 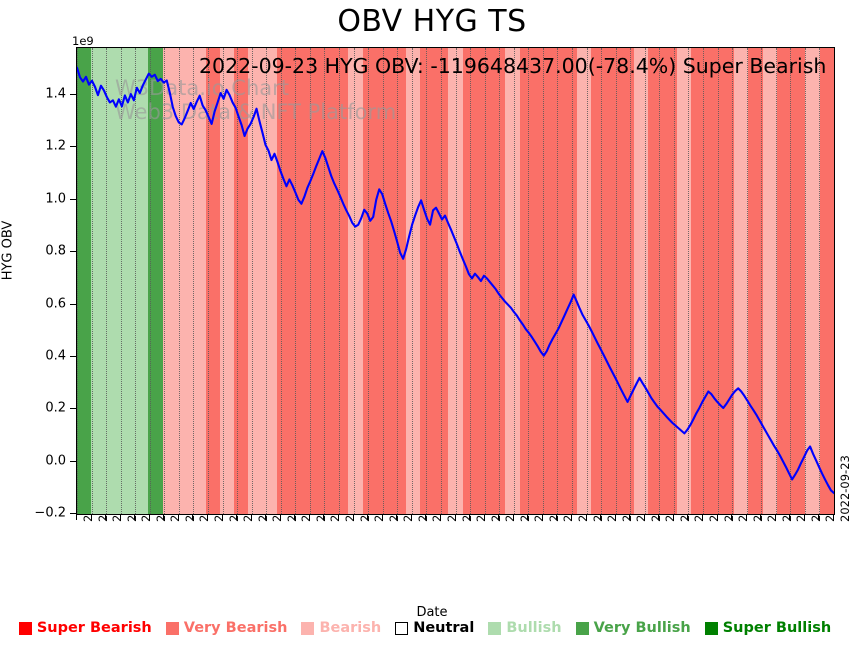 I want to click on legend-item: Bearish, so click(x=341, y=628).